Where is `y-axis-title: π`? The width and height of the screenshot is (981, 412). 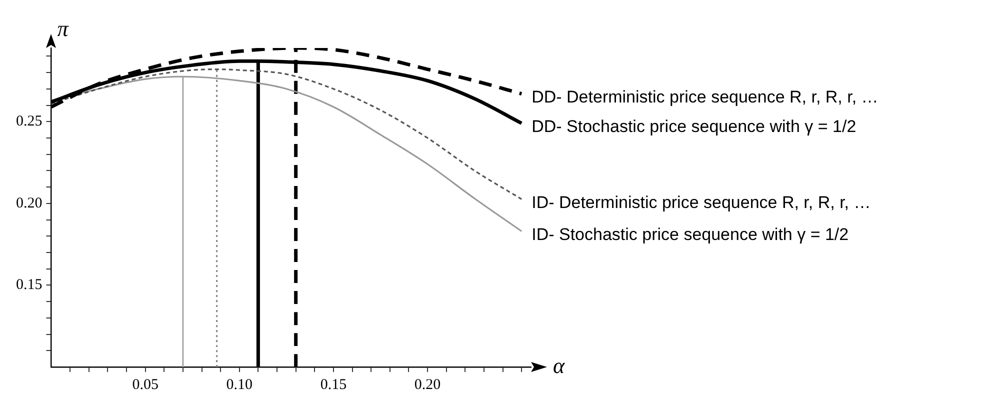
y-axis-title: π is located at coordinates (63, 28).